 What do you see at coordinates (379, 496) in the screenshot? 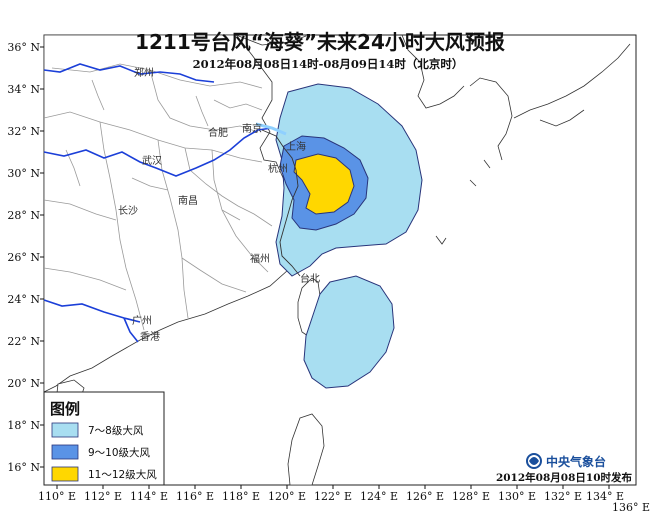
I see `lon-label-124: 124° E` at bounding box center [379, 496].